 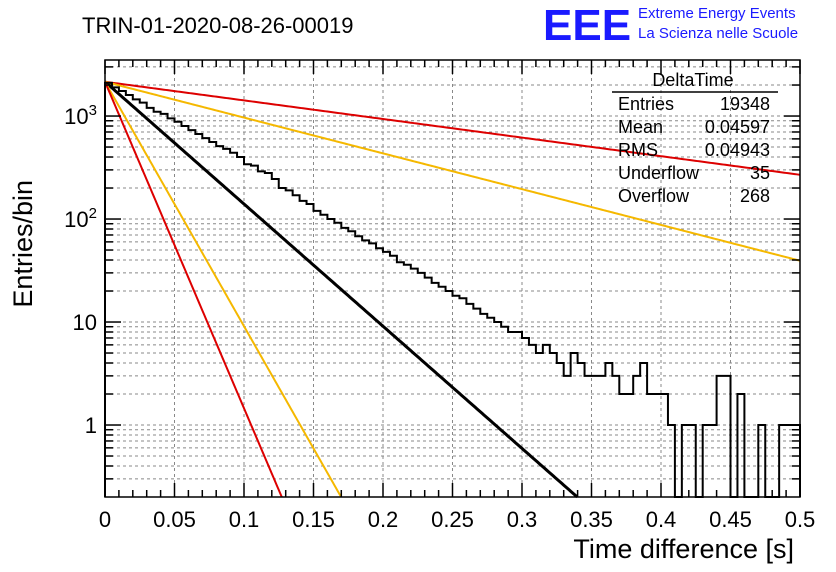 What do you see at coordinates (718, 33) in the screenshot?
I see `logo-line-2: La Scienza nelle Scuole` at bounding box center [718, 33].